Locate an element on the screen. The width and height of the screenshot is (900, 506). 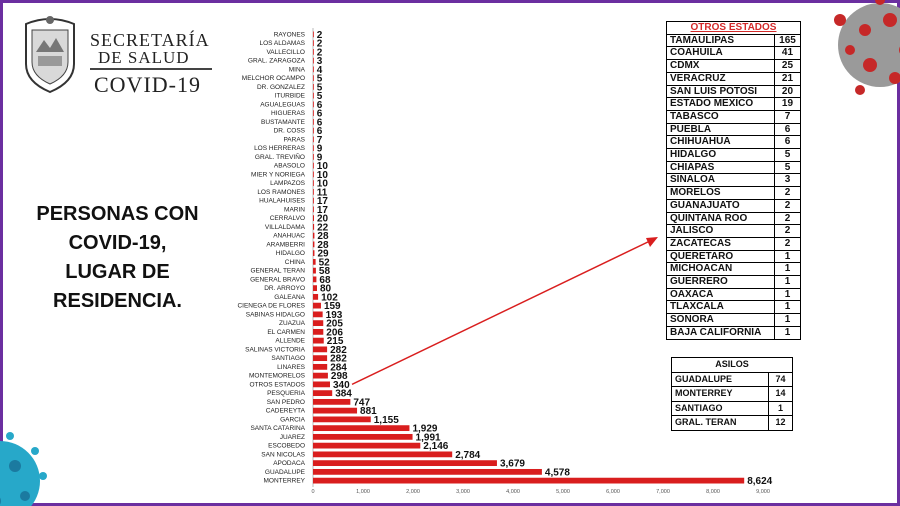
category-label: HIDALGO is located at coordinates (290, 253).